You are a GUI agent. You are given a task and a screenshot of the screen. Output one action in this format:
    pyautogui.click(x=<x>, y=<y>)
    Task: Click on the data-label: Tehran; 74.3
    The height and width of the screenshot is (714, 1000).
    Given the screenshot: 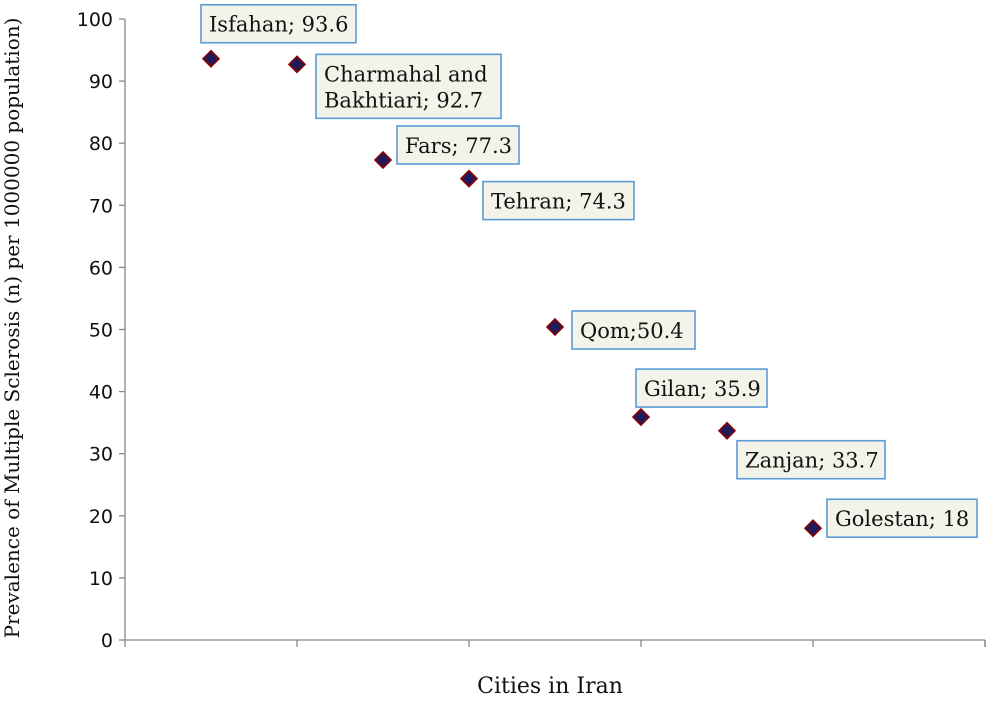 What is the action you would take?
    pyautogui.click(x=558, y=202)
    